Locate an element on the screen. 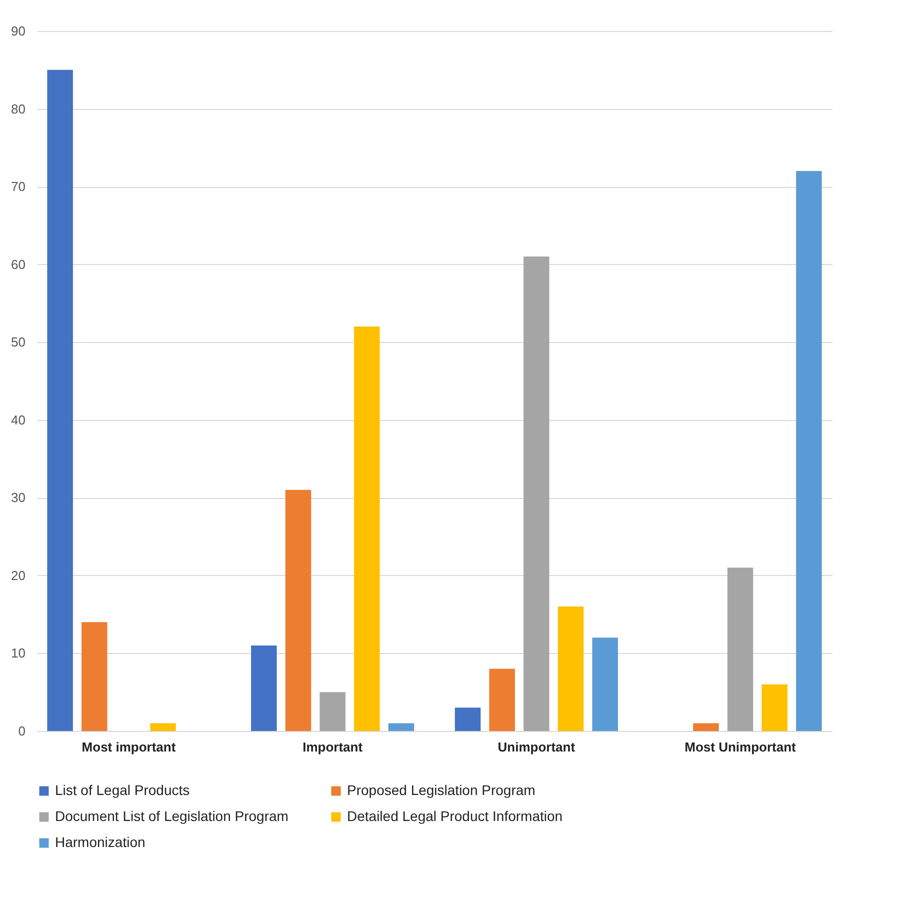  x-tick-label: Important is located at coordinates (333, 747).